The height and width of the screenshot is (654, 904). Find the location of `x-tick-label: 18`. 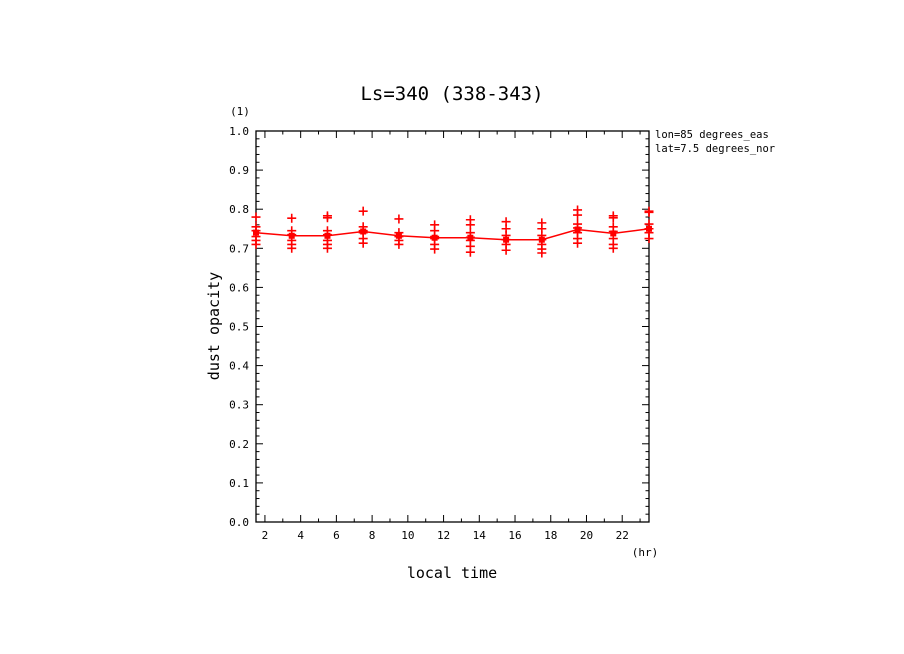

x-tick-label: 18 is located at coordinates (550, 535).